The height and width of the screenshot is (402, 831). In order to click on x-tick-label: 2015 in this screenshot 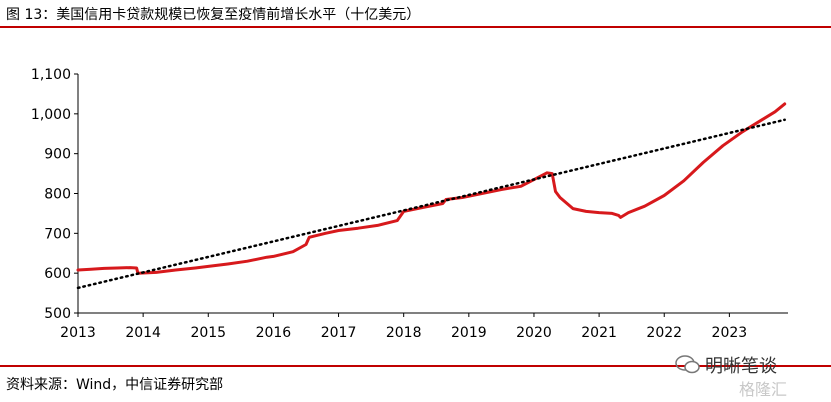, I will do `click(208, 333)`.